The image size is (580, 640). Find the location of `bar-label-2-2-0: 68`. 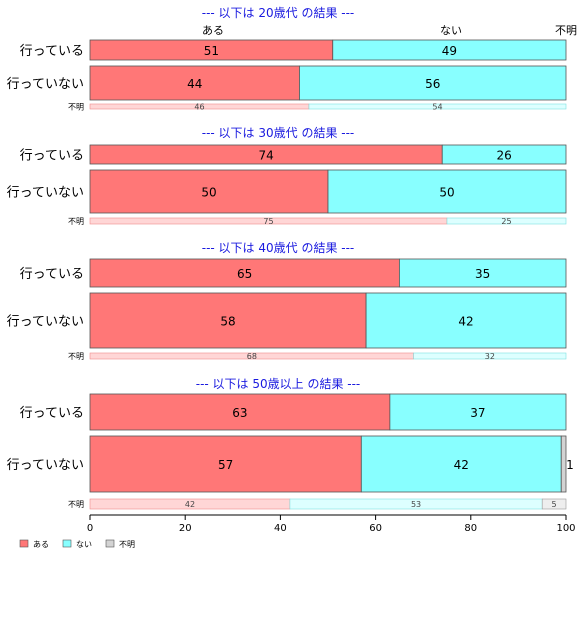

bar-label-2-2-0: 68 is located at coordinates (252, 356).